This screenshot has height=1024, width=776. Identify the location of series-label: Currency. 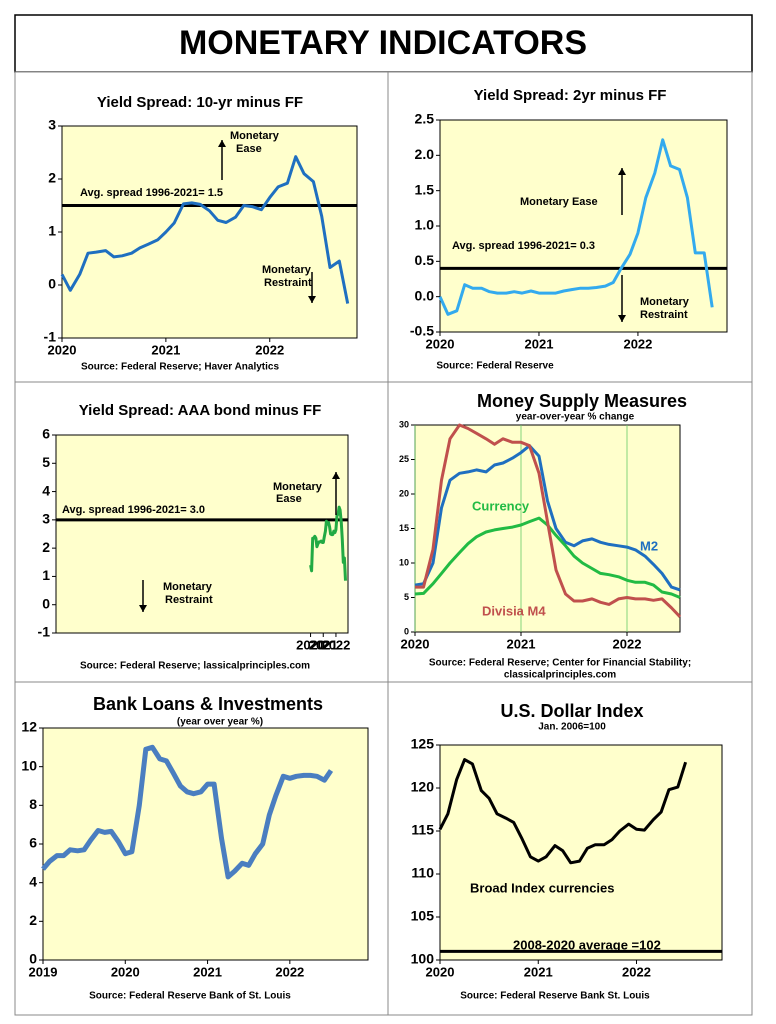
(501, 505).